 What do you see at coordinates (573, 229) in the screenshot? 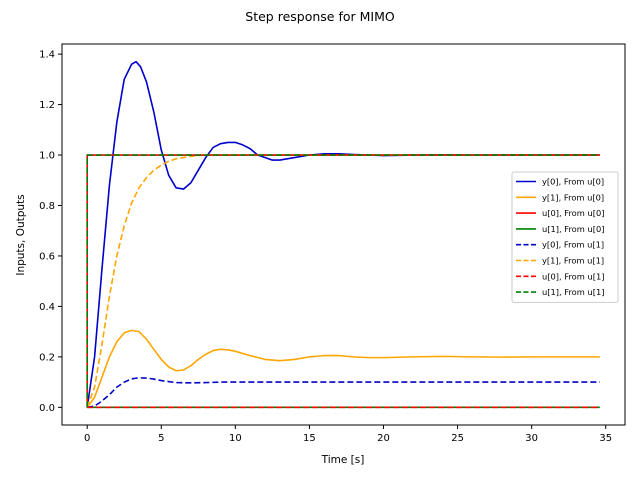
I see `legend-label: u[1], From u[0]` at bounding box center [573, 229].